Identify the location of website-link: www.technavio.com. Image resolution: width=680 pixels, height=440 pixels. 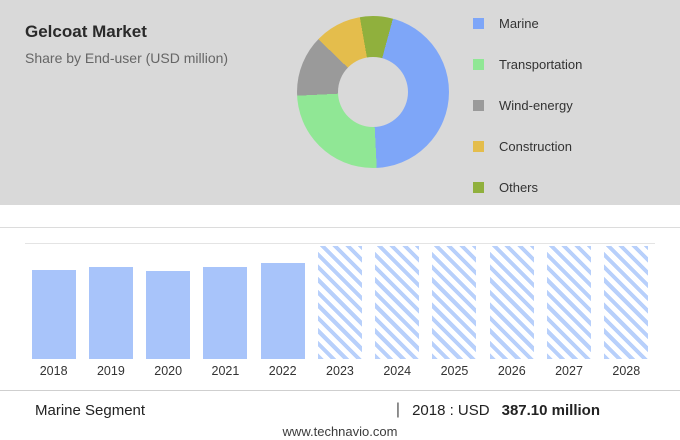
(340, 431).